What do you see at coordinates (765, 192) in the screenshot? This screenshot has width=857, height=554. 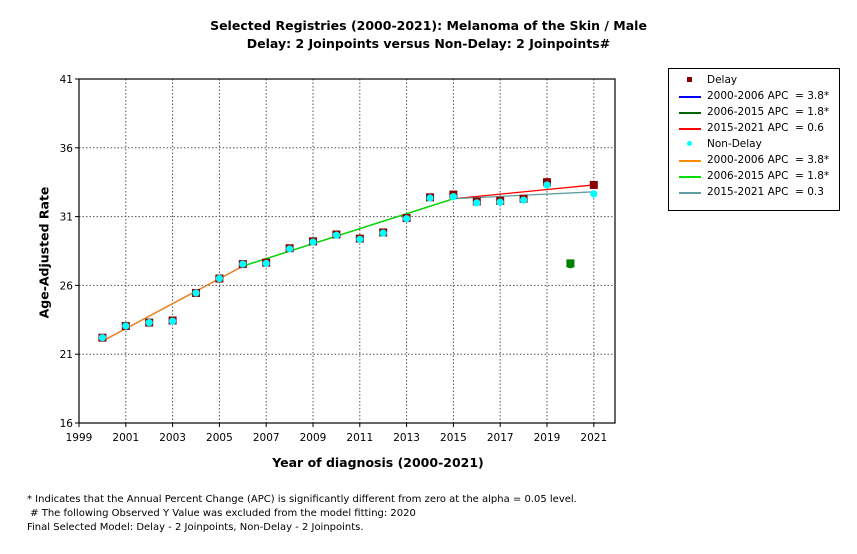 I see `legend-label: 2015-2021 APC = 0.3` at bounding box center [765, 192].